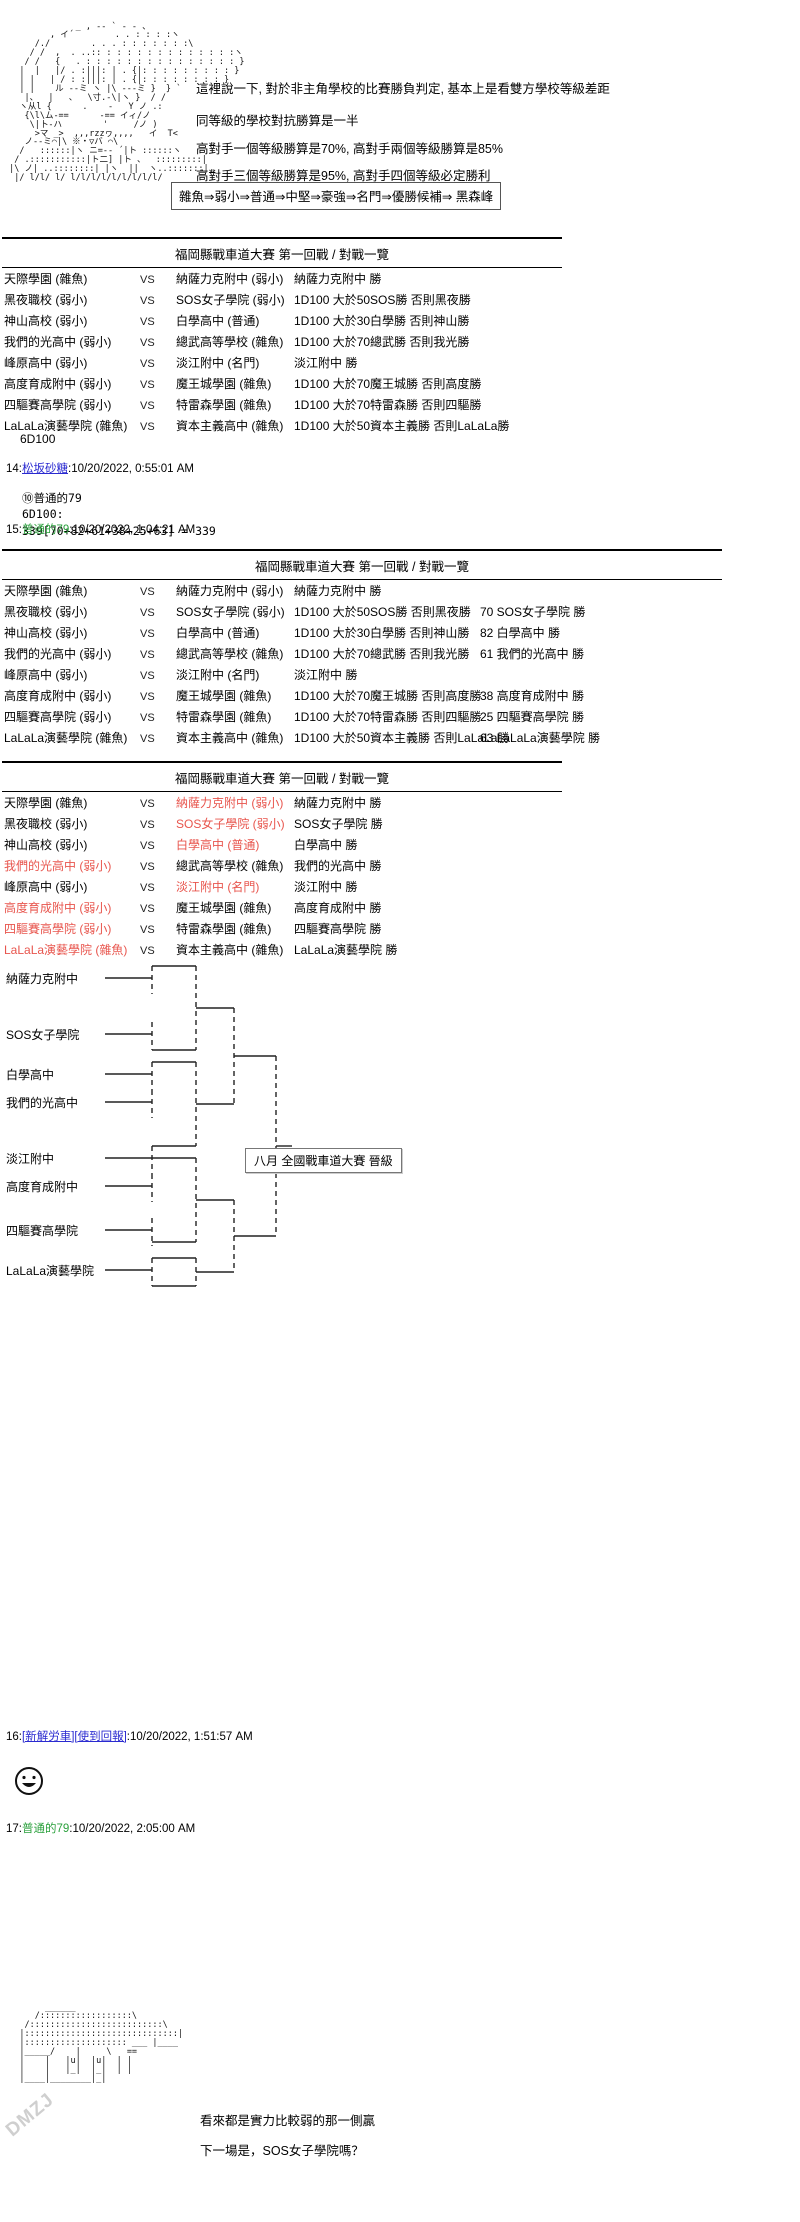  Describe the element at coordinates (323, 1160) in the screenshot. I see `final-advance-box: 八月 全國戰車道大賽 晉級` at that location.